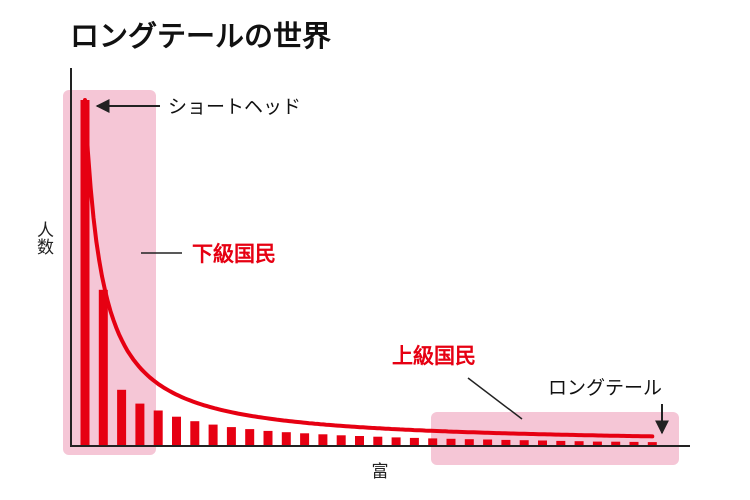 The image size is (750, 500). I want to click on long-tail-region, so click(555, 438).